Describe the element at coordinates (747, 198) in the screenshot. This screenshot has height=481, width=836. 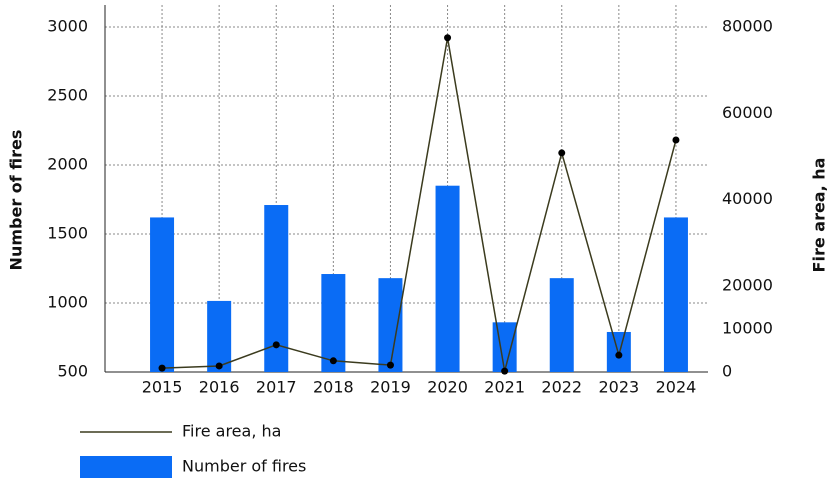
I see `y2-tick-label: 40000` at that location.